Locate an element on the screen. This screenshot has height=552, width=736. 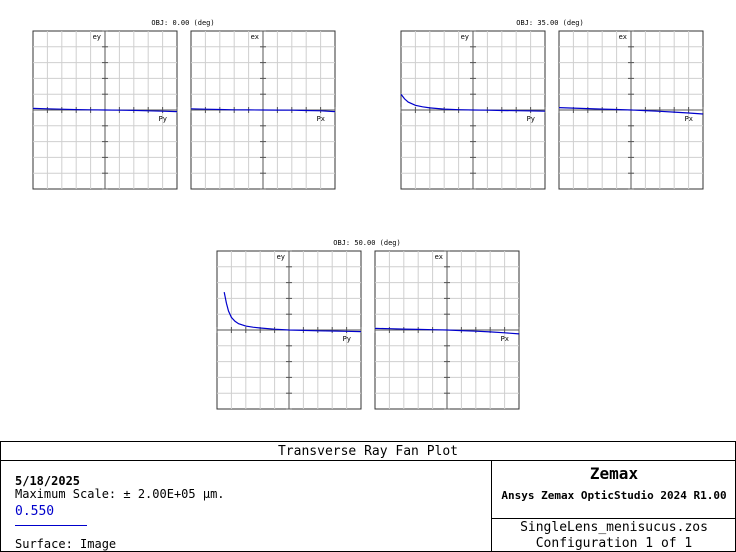
field-1-sagittal-xlabel: Px is located at coordinates (689, 119).